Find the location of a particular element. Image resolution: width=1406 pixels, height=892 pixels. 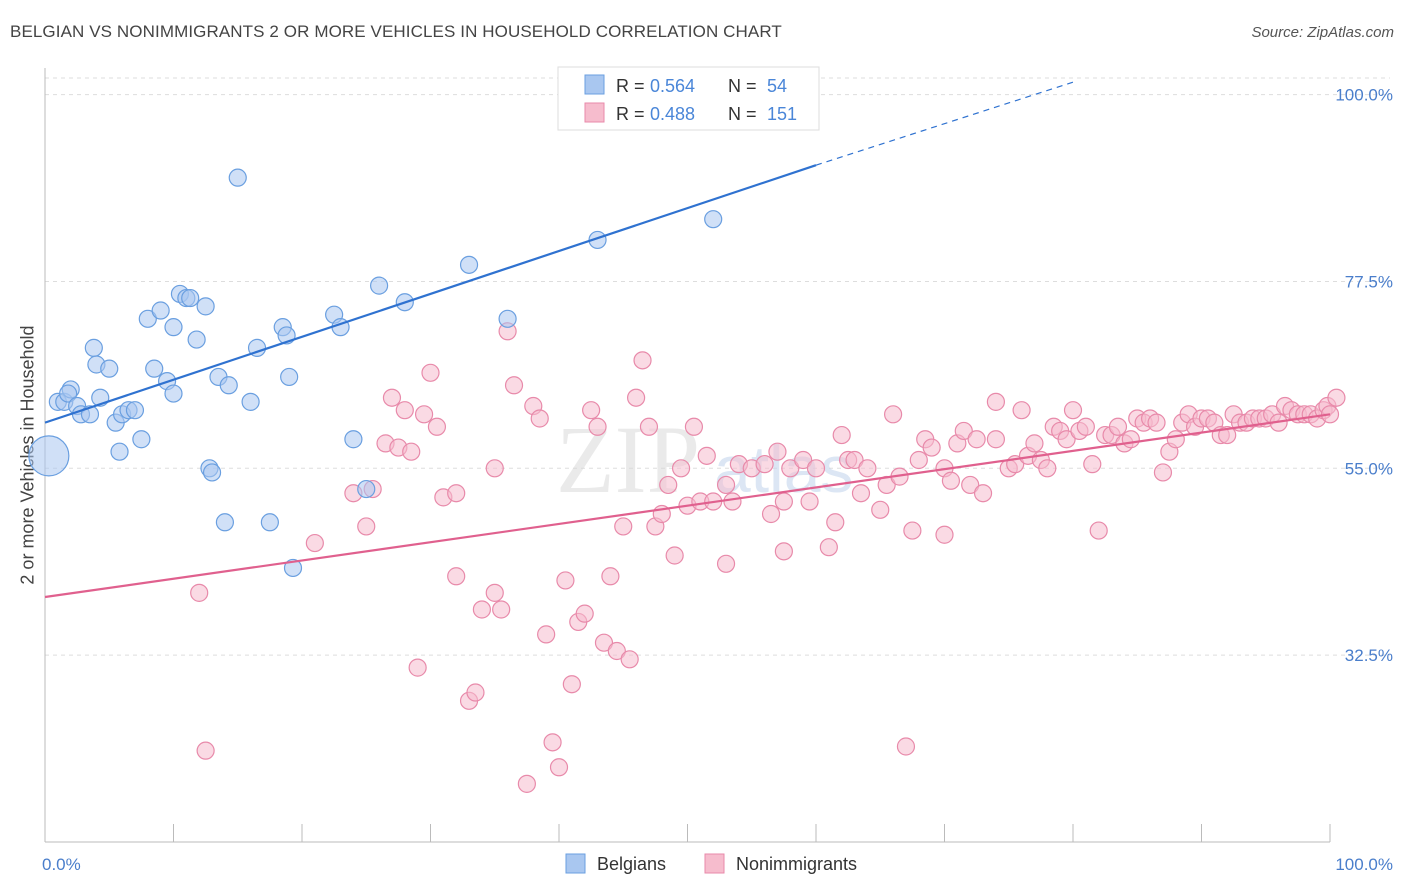

legend-n-label-nonimmigrants: N = is located at coordinates (742, 114).